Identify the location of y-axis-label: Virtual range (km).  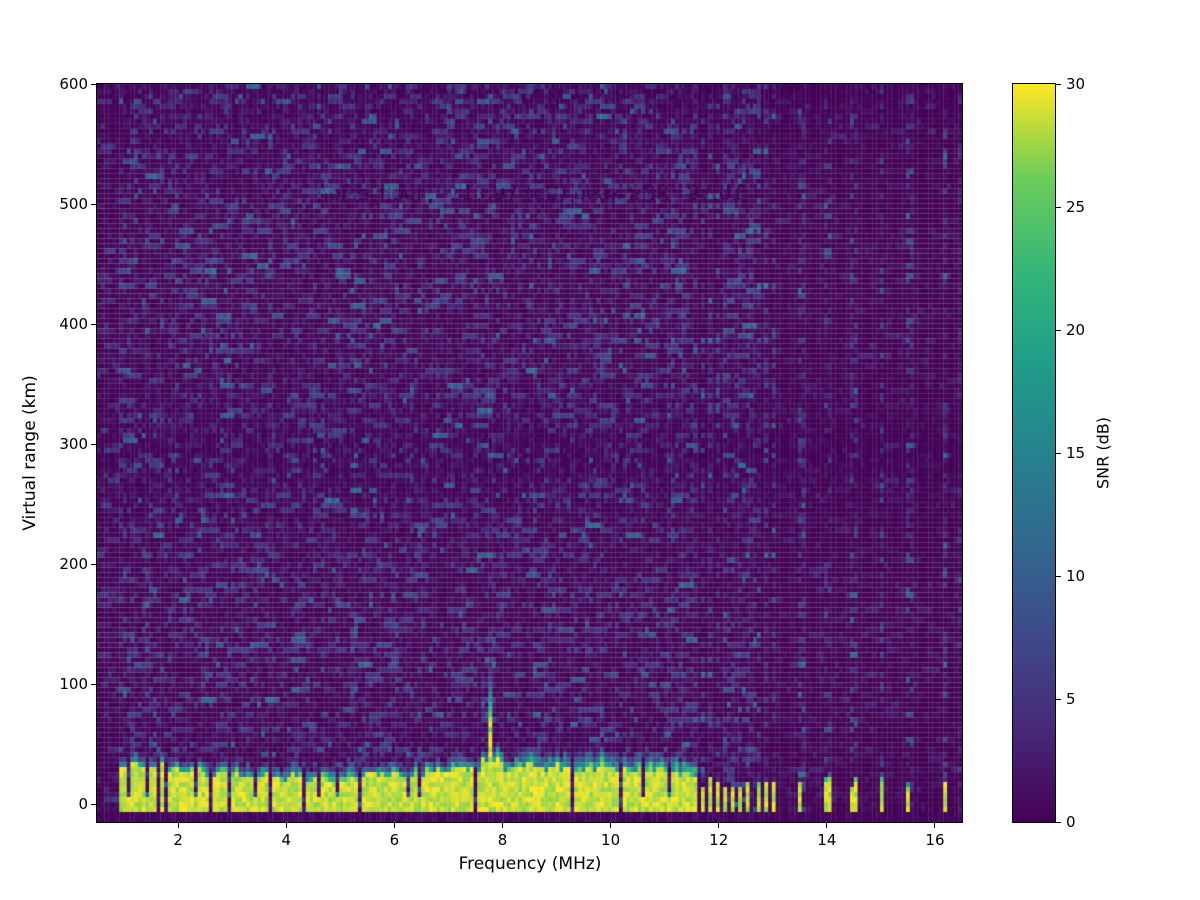
(30, 453).